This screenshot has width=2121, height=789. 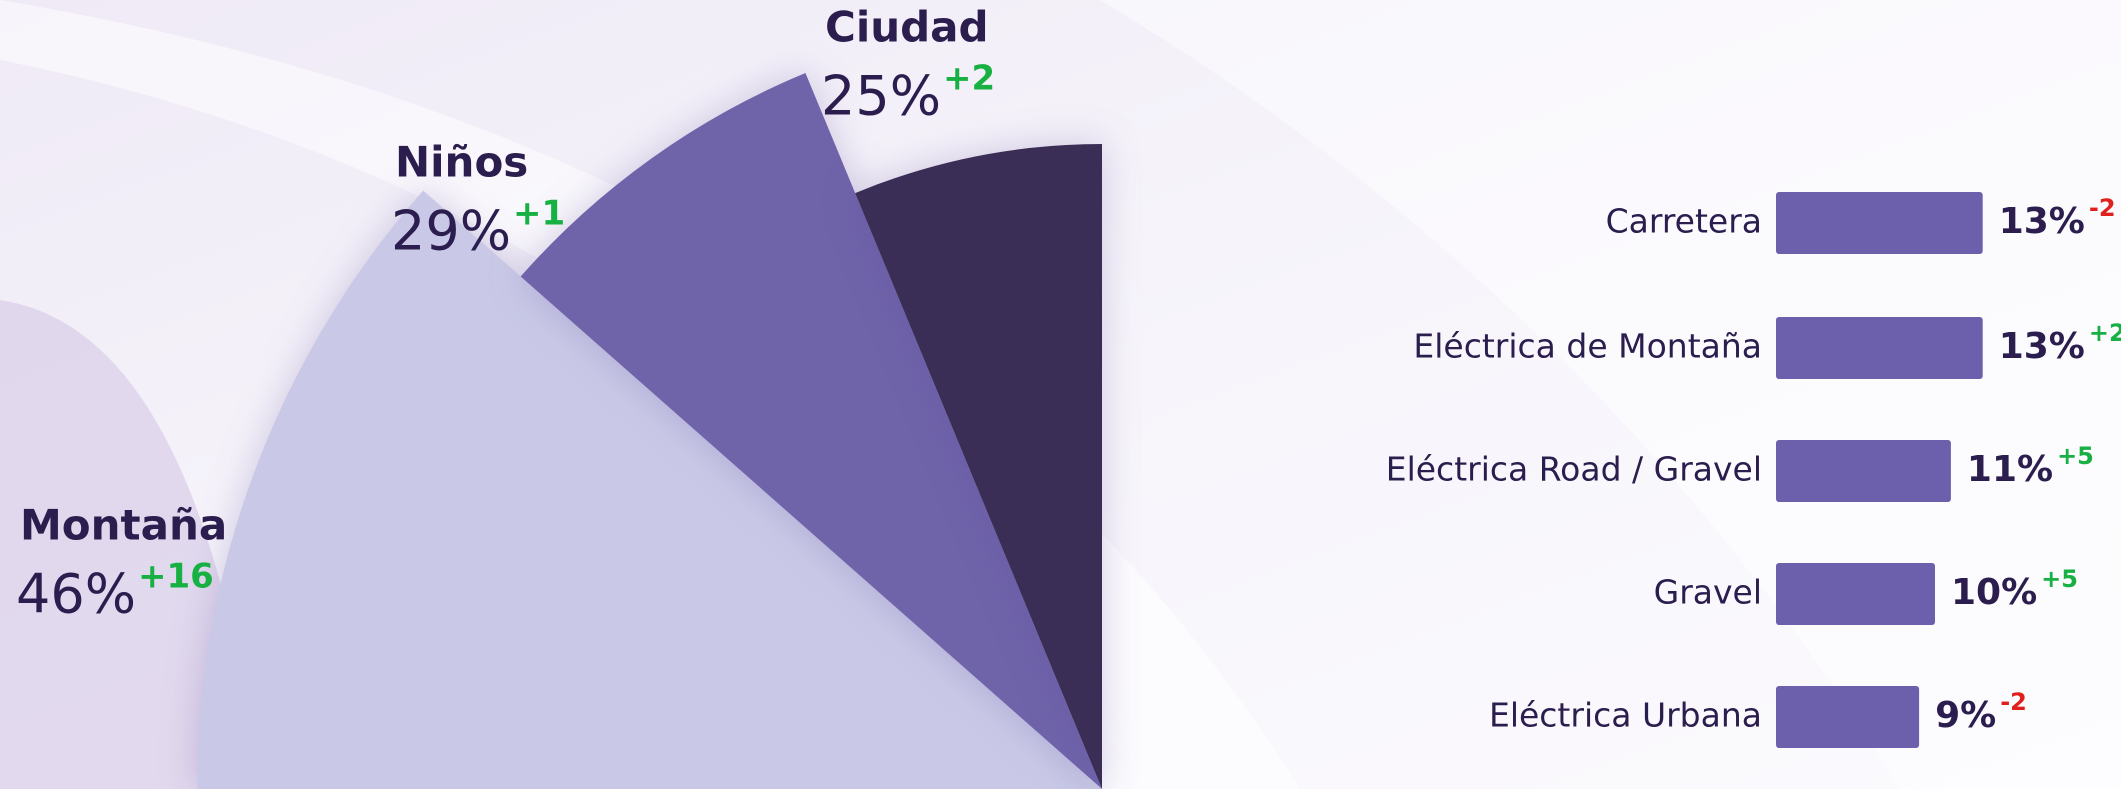 What do you see at coordinates (539, 214) in the screenshot?
I see `delta-label: +1` at bounding box center [539, 214].